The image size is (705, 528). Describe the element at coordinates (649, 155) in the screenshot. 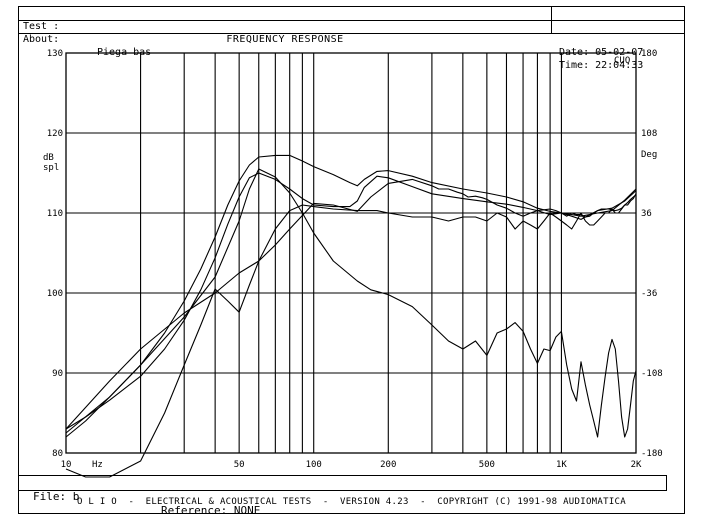

I see `y2-axis-label: Deg` at that location.